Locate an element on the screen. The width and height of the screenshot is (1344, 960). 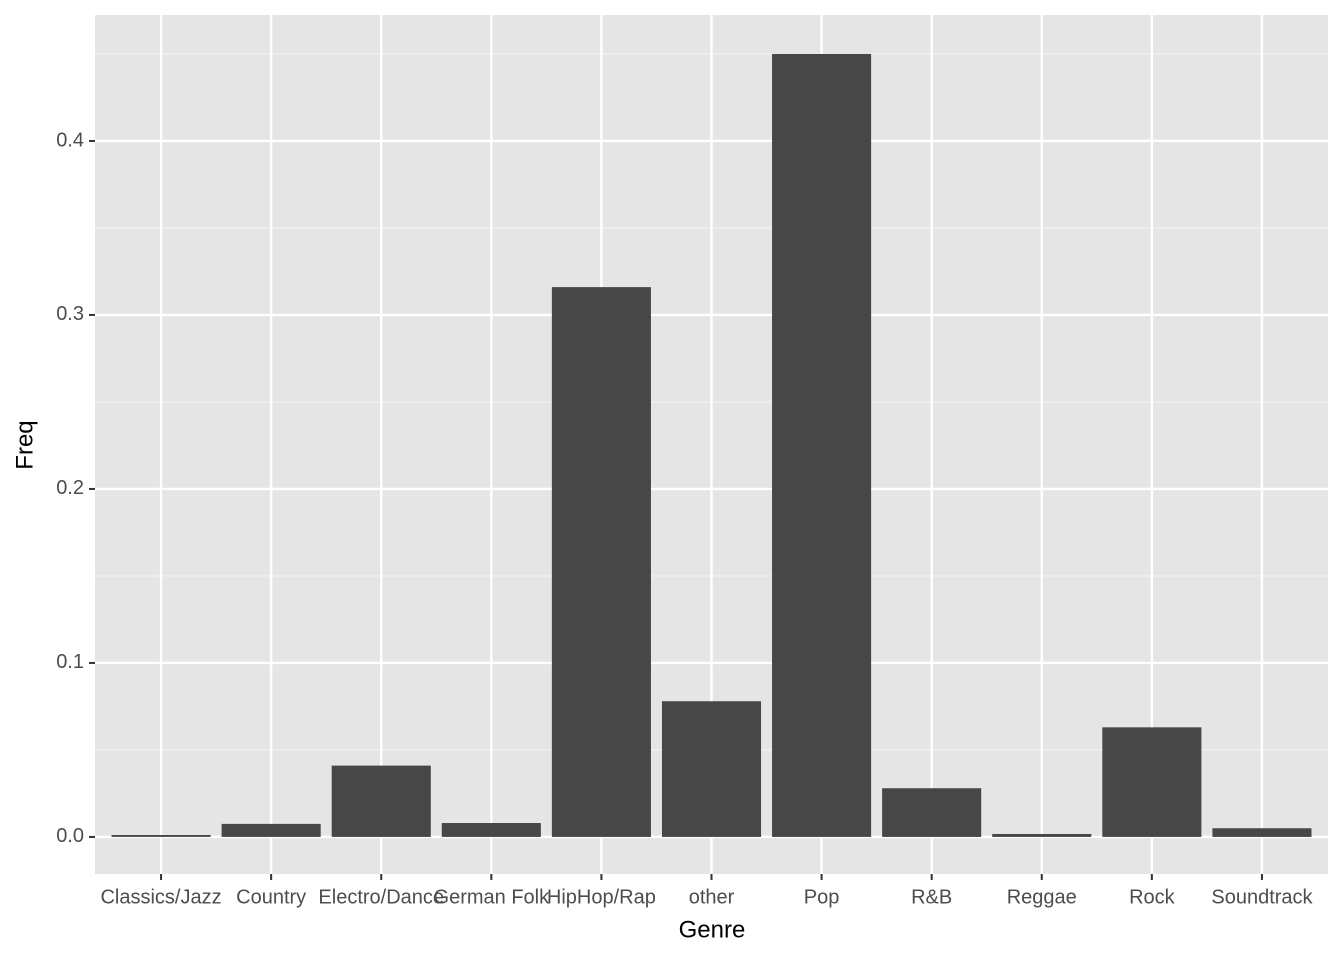
y-tick-label: 0.1 is located at coordinates (70, 662).